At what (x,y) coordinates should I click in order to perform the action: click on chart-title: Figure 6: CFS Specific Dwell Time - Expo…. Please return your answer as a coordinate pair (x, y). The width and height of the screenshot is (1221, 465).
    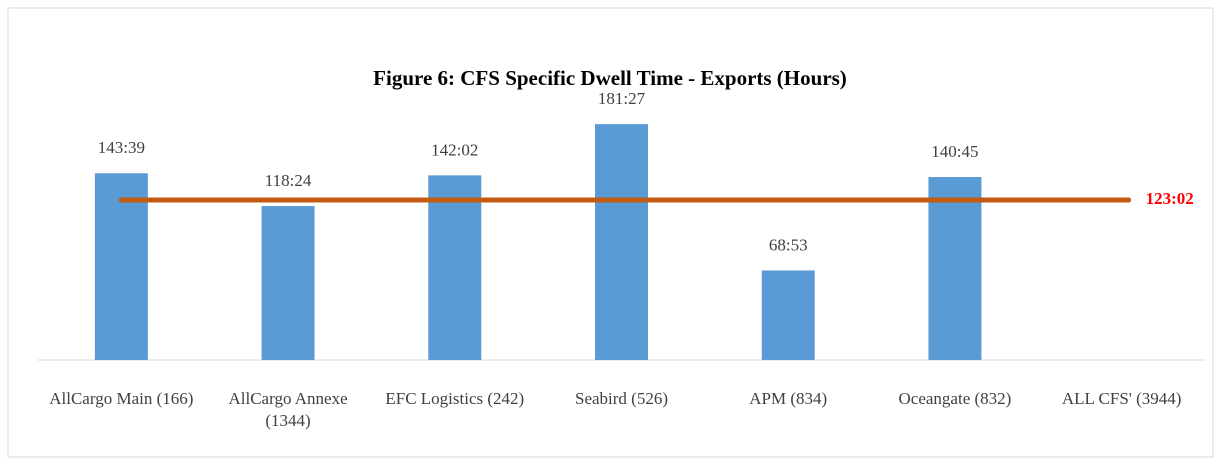
    Looking at the image, I should click on (610, 78).